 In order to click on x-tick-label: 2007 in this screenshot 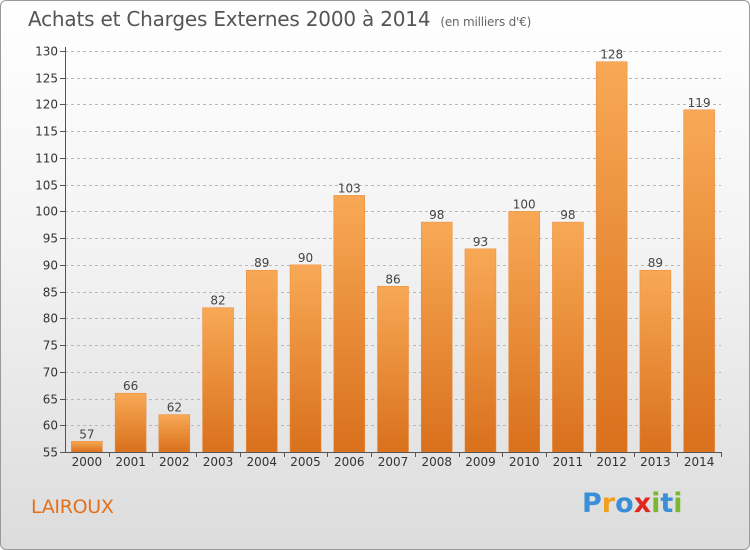, I will do `click(393, 462)`.